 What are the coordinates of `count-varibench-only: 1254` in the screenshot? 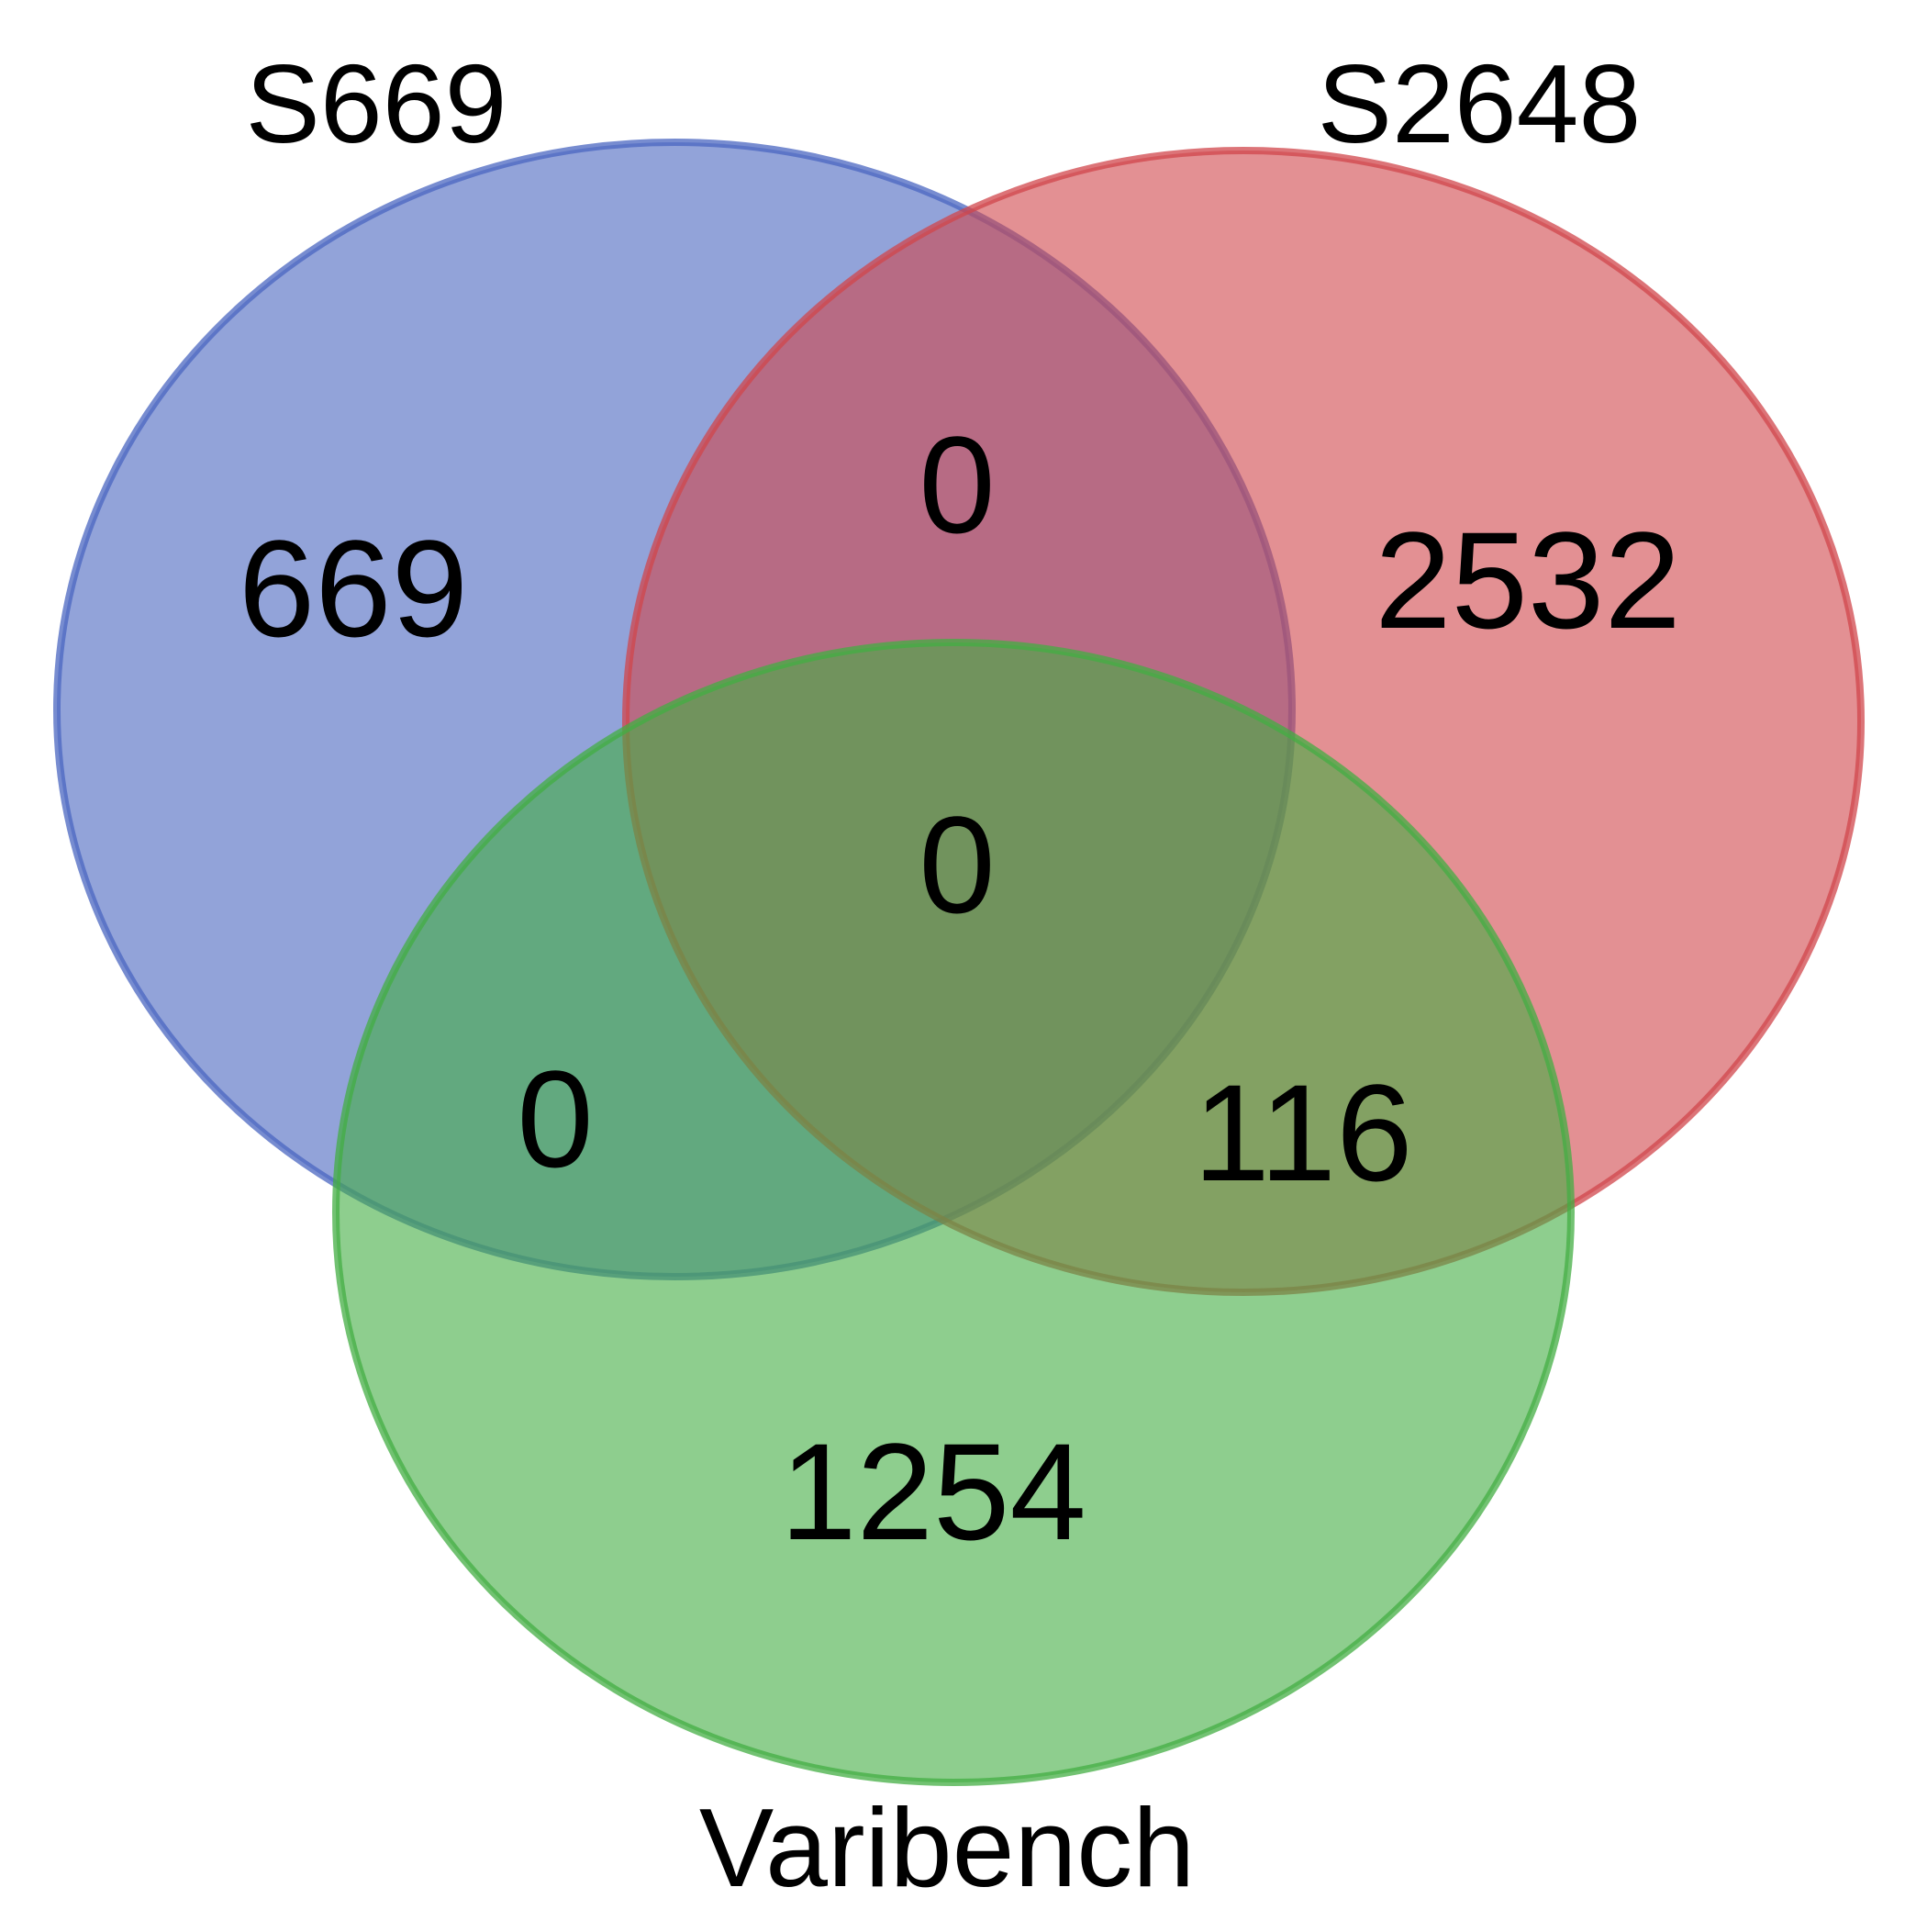 It's located at (933, 1491).